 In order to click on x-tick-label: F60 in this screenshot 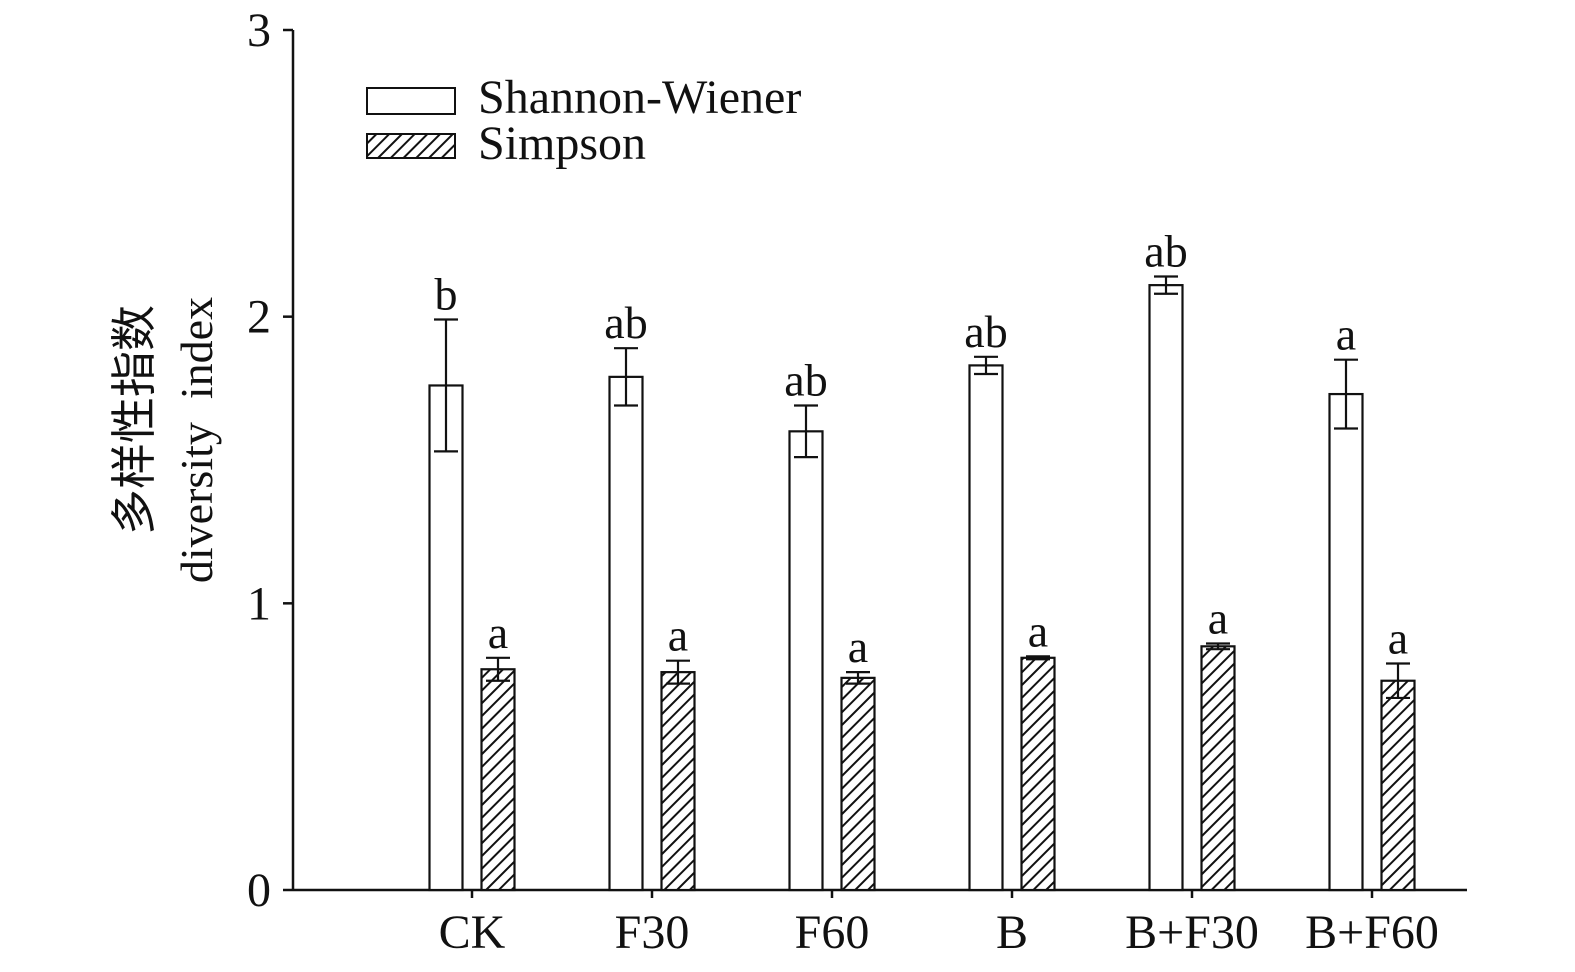, I will do `click(832, 932)`.